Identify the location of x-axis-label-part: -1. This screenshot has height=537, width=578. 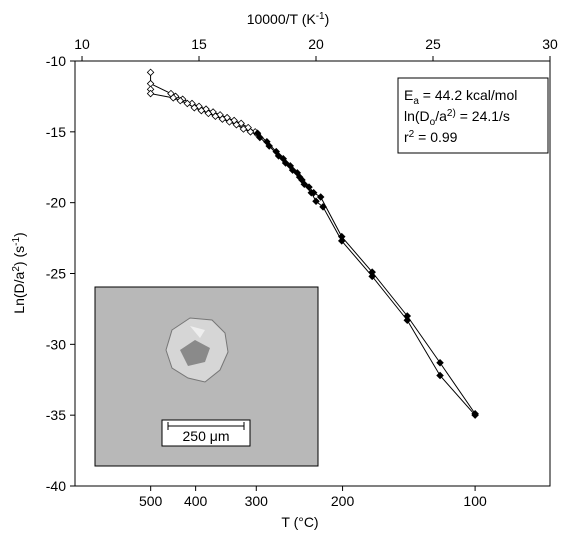
(320, 16).